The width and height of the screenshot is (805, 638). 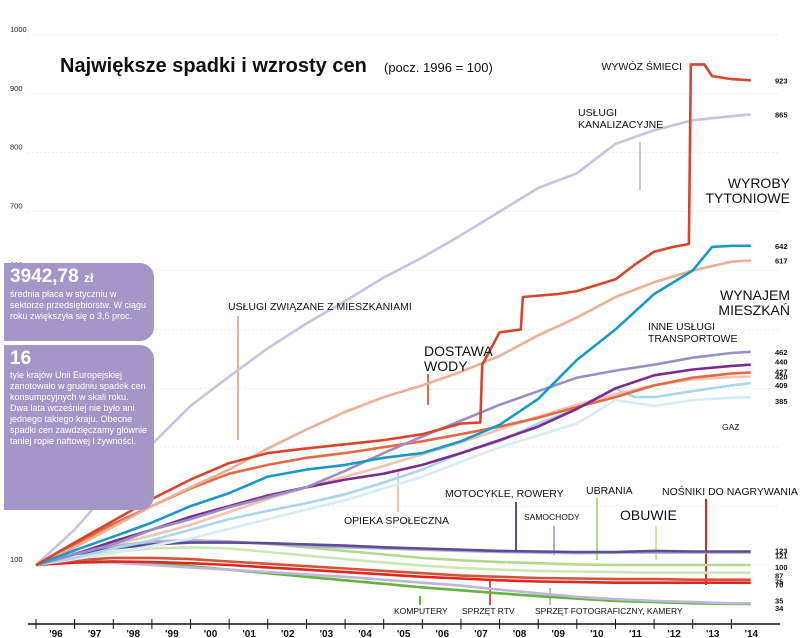 I want to click on series-label-kanalizacja: KANALIZACYJNE, so click(x=620, y=125).